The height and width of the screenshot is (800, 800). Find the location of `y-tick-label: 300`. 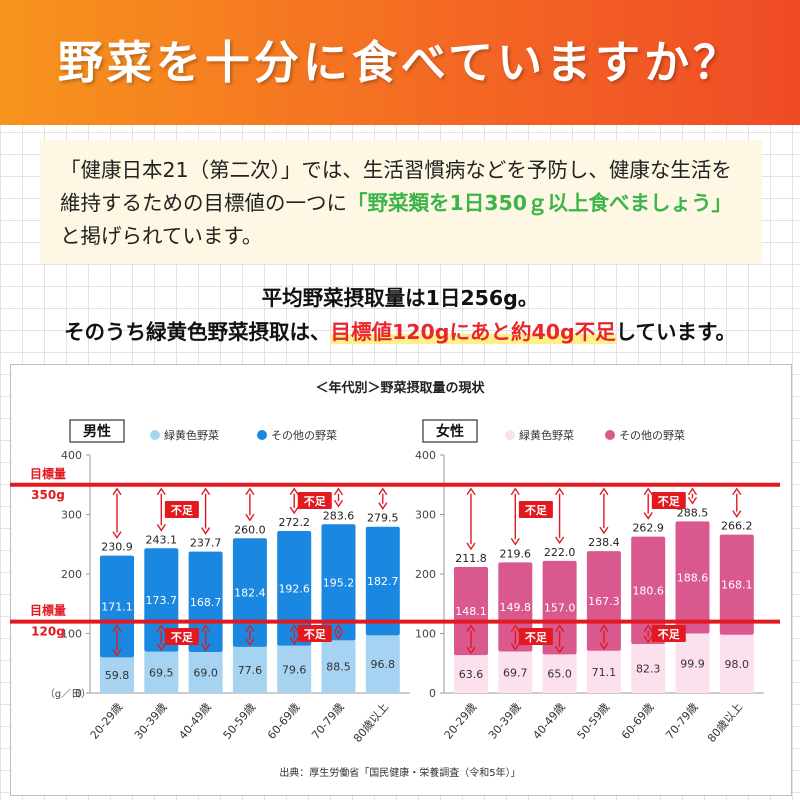

y-tick-label: 300 is located at coordinates (71, 515).